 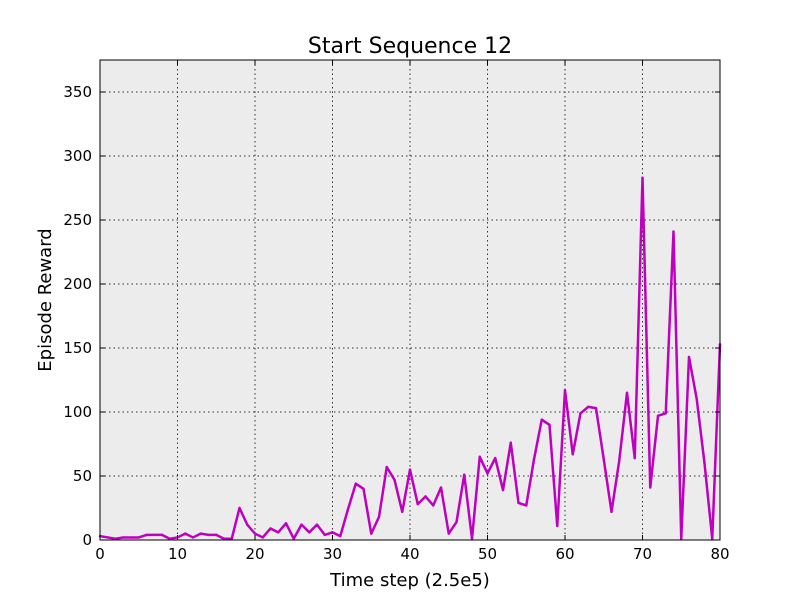 What do you see at coordinates (100, 554) in the screenshot?
I see `x-tick-label: 0` at bounding box center [100, 554].